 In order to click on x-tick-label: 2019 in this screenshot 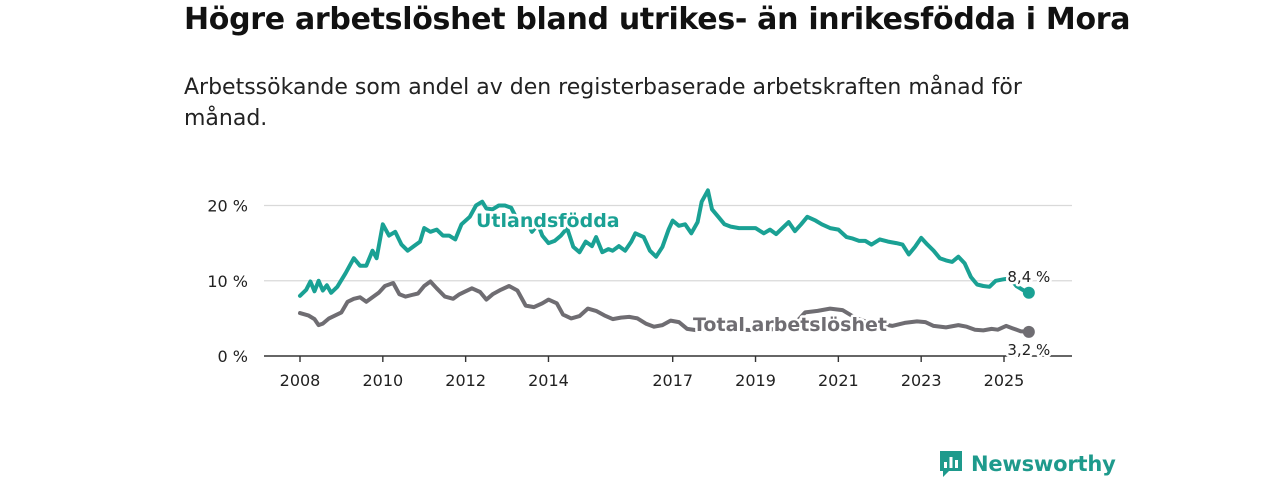, I will do `click(755, 380)`.